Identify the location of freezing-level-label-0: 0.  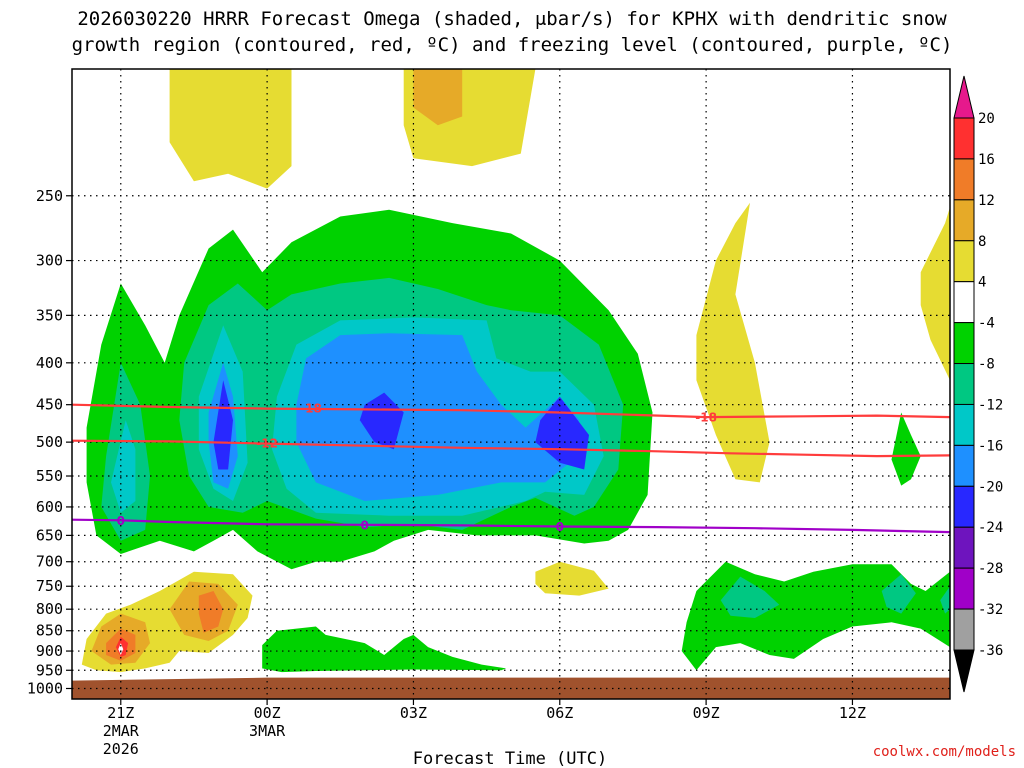
(121, 521).